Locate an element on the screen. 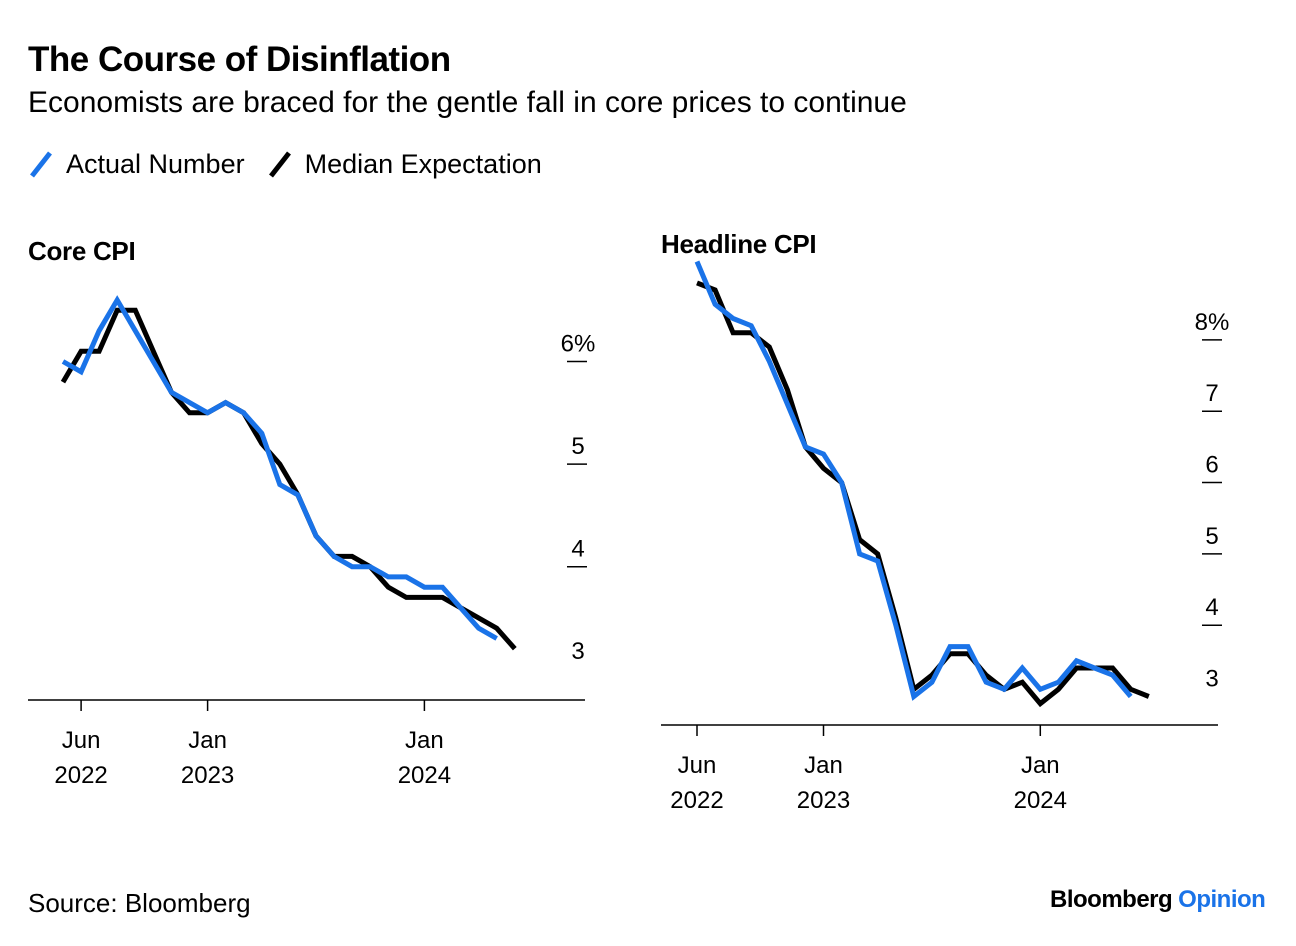  legend-item-expectation: Median Expectation is located at coordinates (404, 164).